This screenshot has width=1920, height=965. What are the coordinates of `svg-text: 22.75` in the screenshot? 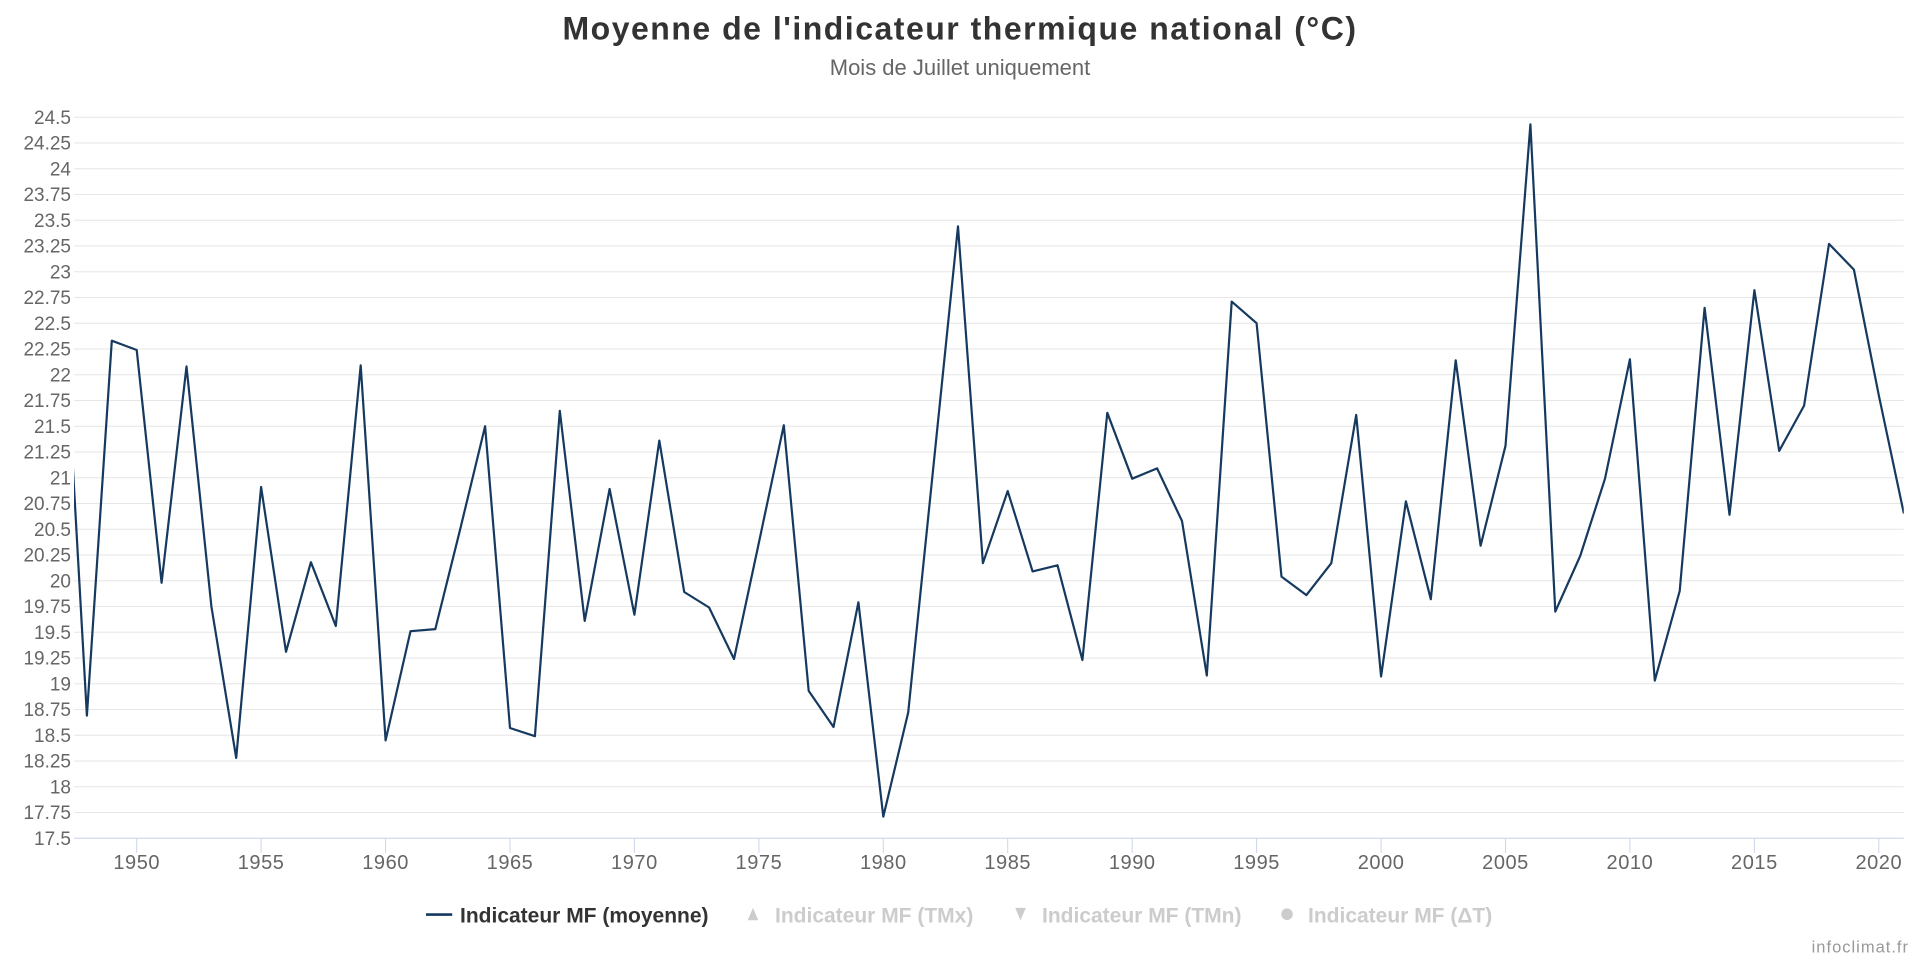 It's located at (47, 298).